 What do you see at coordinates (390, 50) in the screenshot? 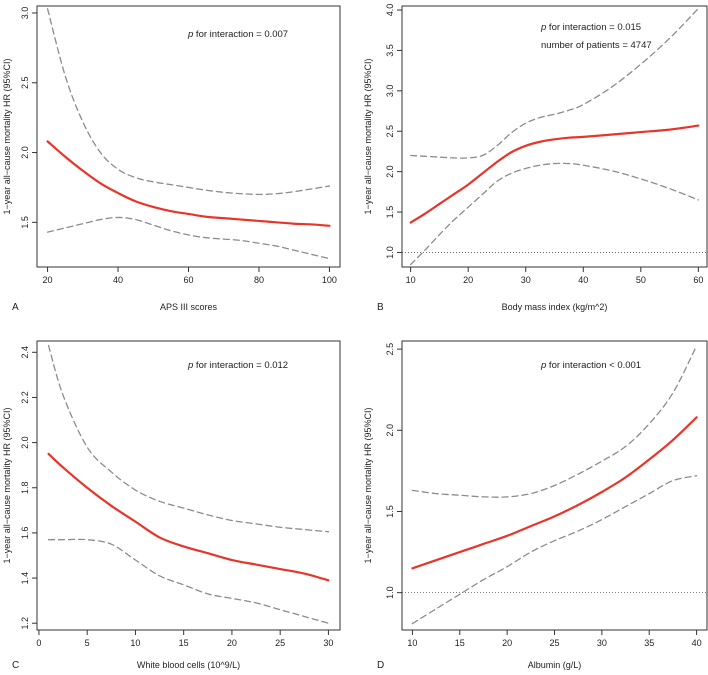
I see `y-tick-label: 3.5` at bounding box center [390, 50].